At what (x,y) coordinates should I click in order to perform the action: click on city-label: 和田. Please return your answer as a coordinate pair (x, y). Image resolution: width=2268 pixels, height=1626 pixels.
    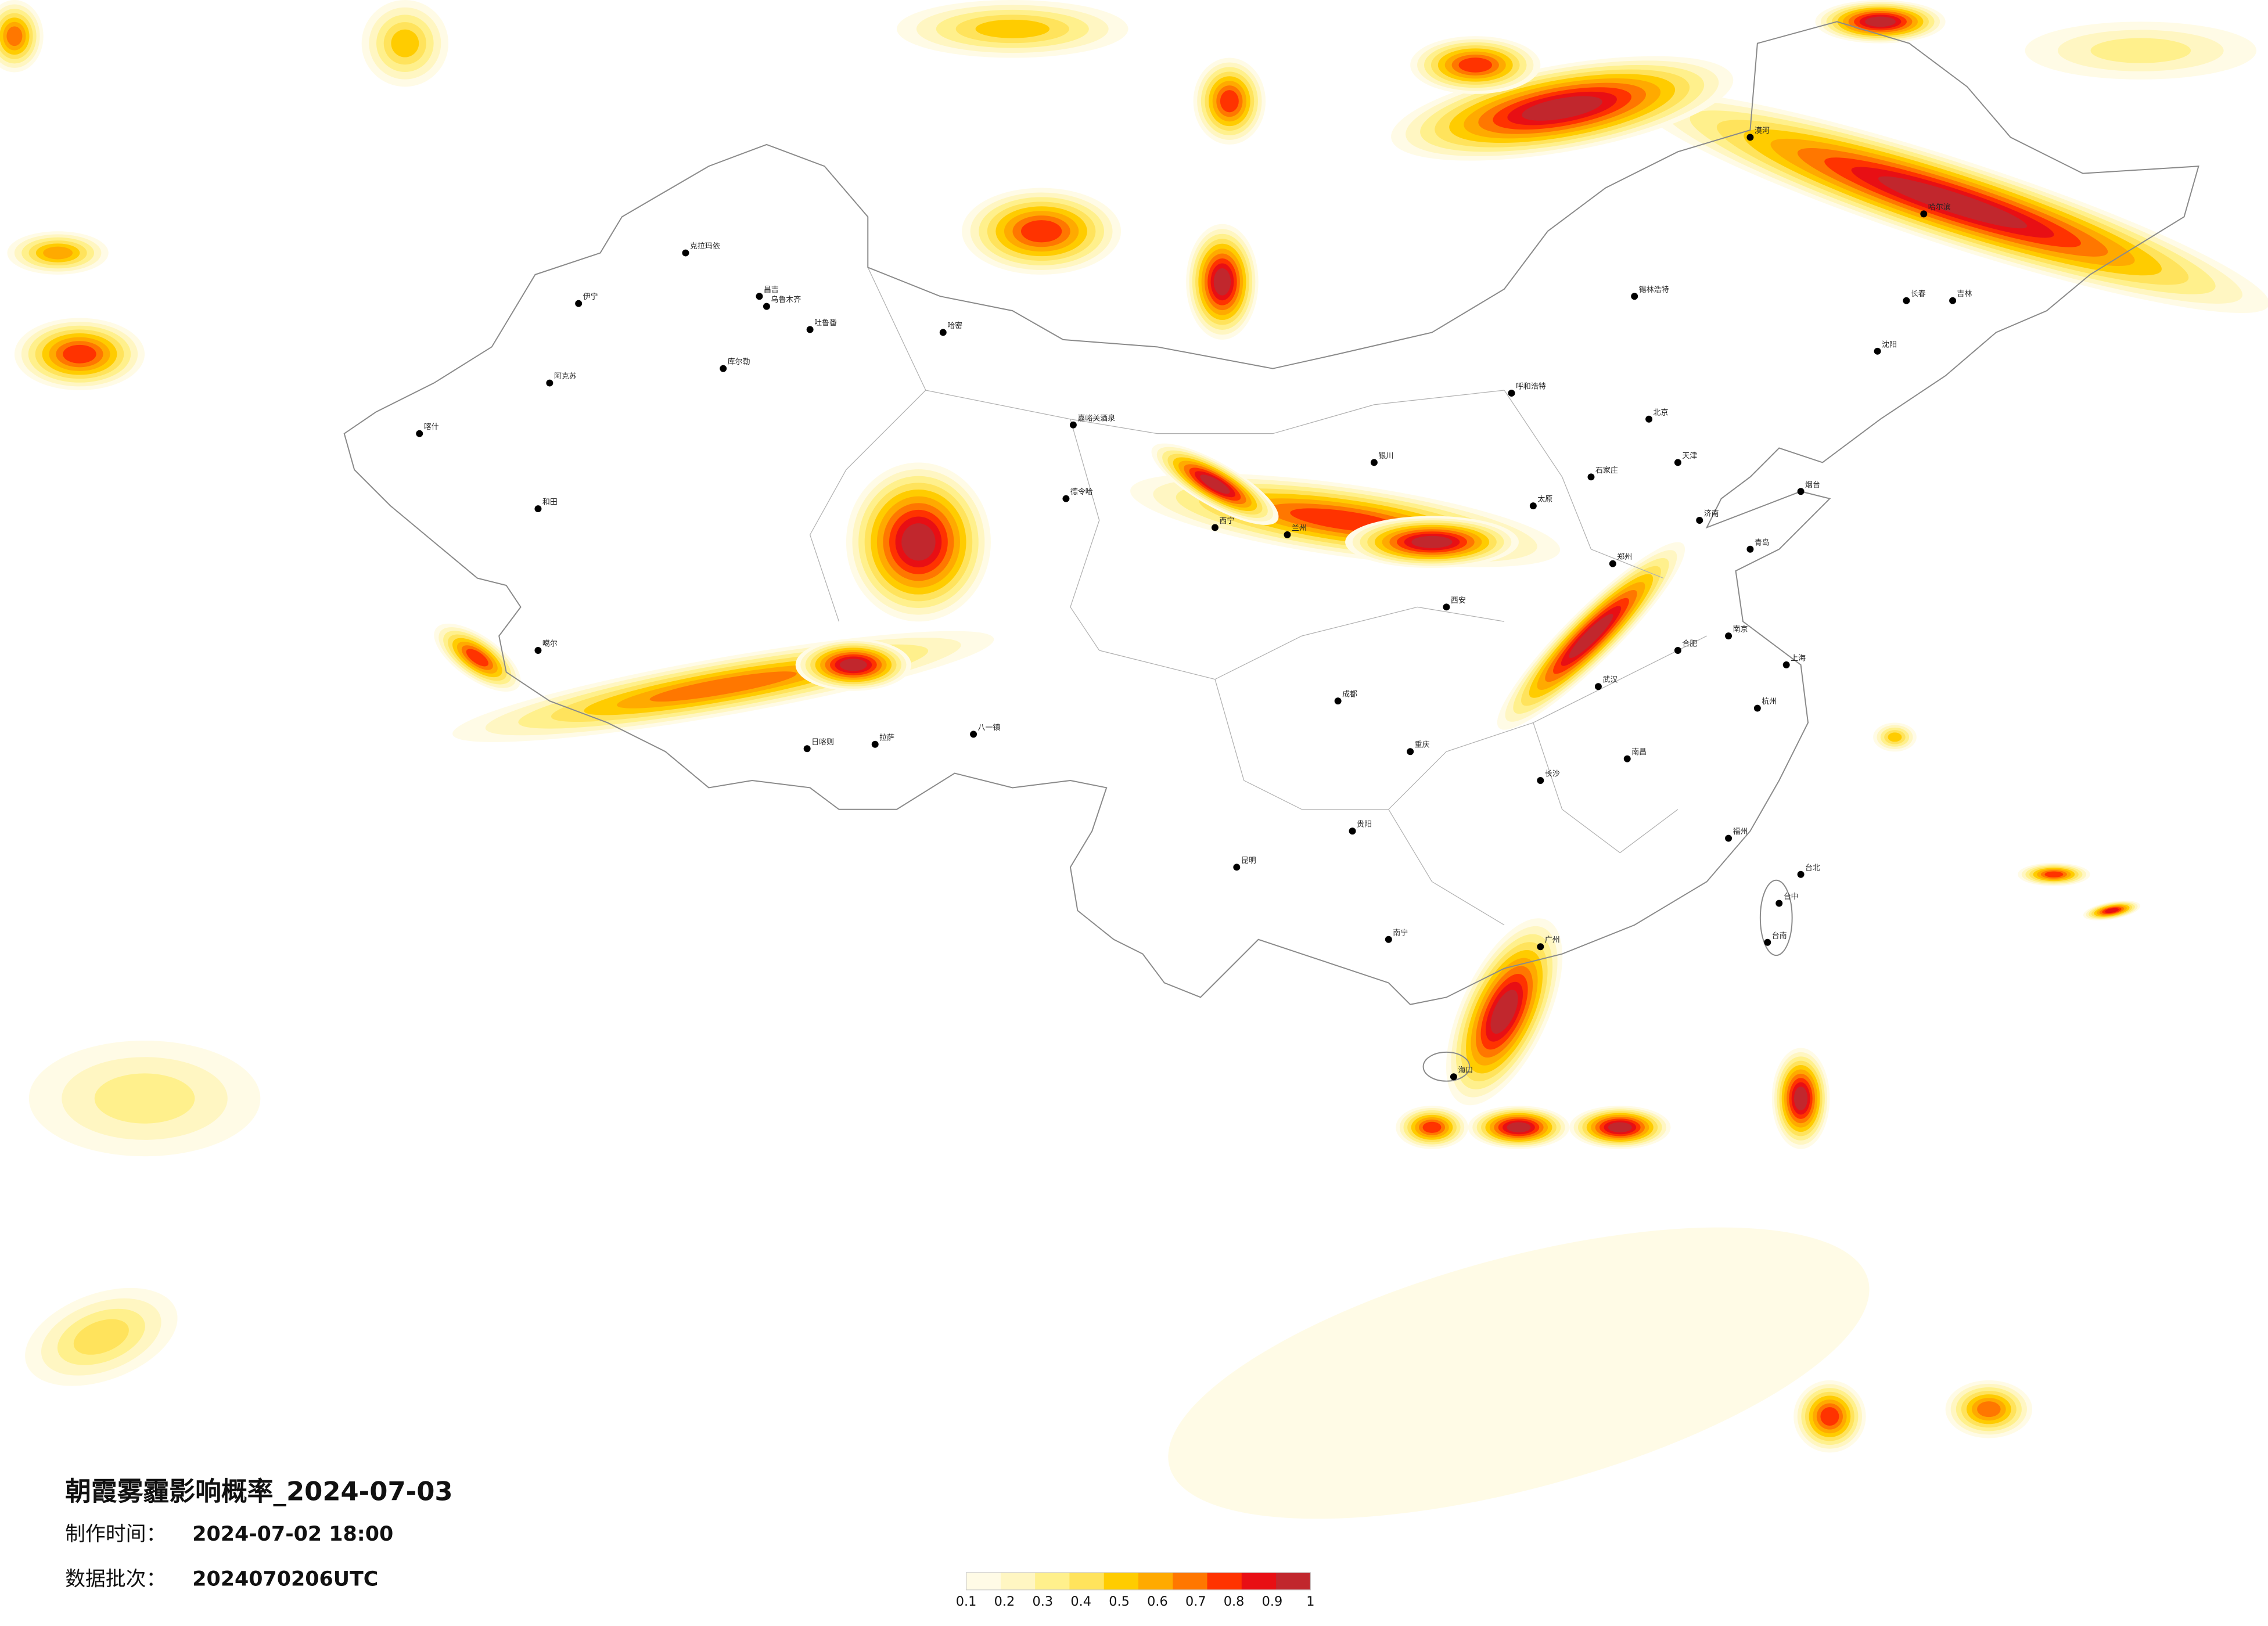
    Looking at the image, I should click on (550, 502).